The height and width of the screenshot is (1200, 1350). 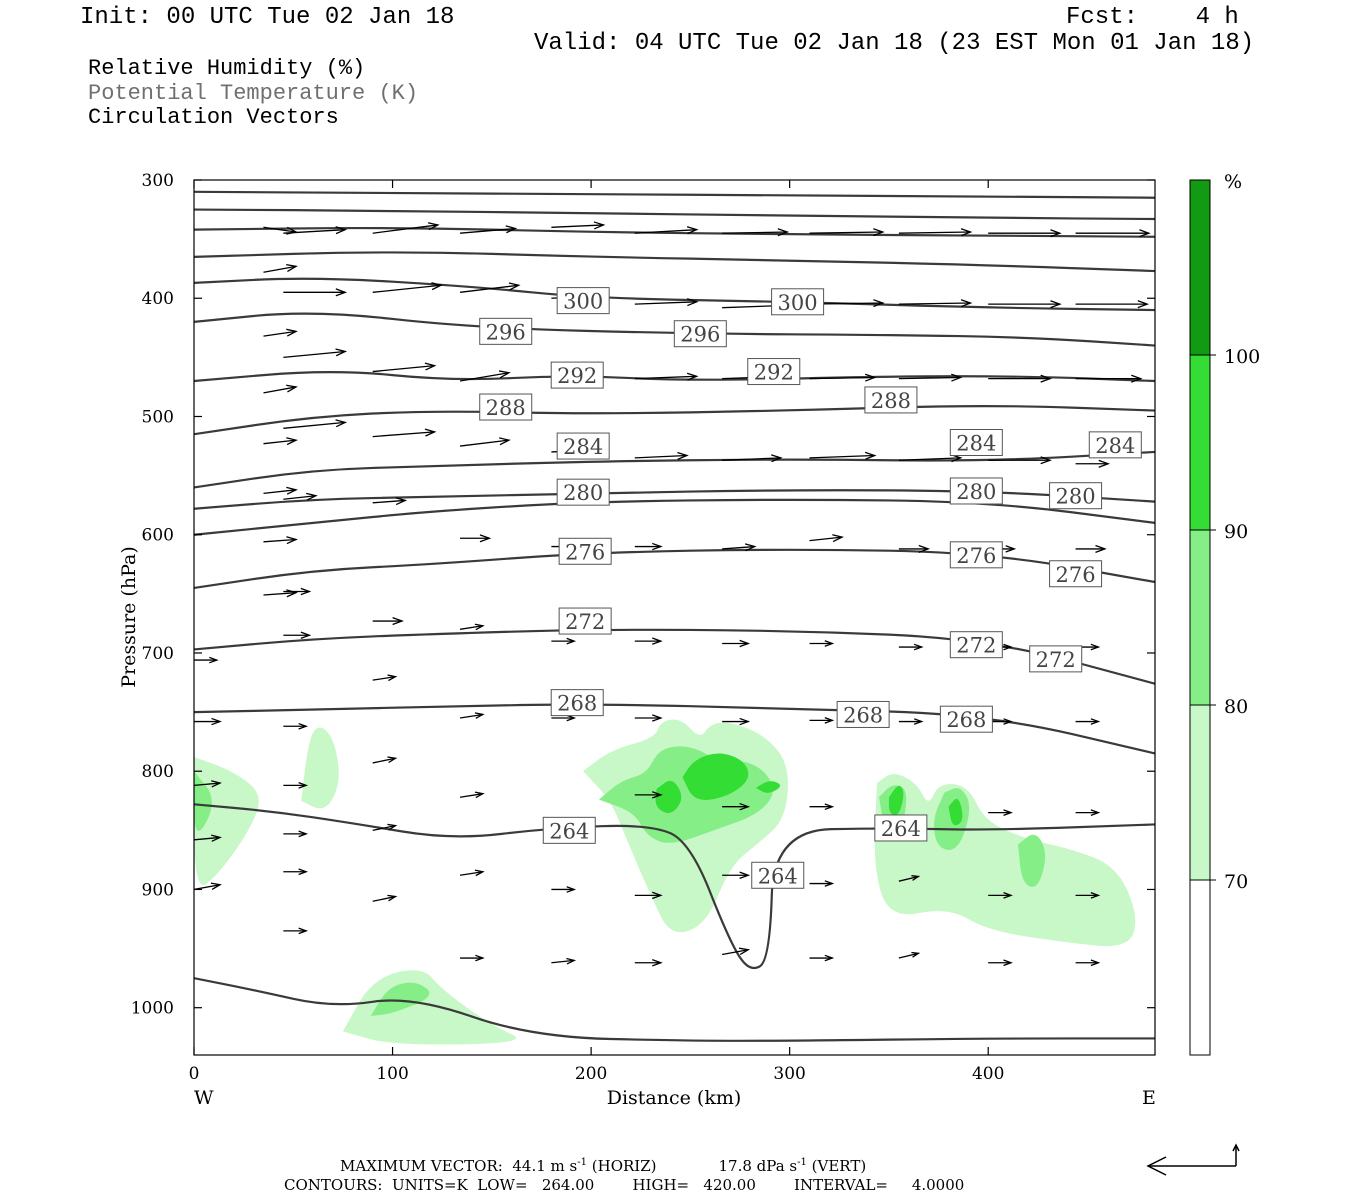 What do you see at coordinates (778, 876) in the screenshot?
I see `contour-label-264: 264` at bounding box center [778, 876].